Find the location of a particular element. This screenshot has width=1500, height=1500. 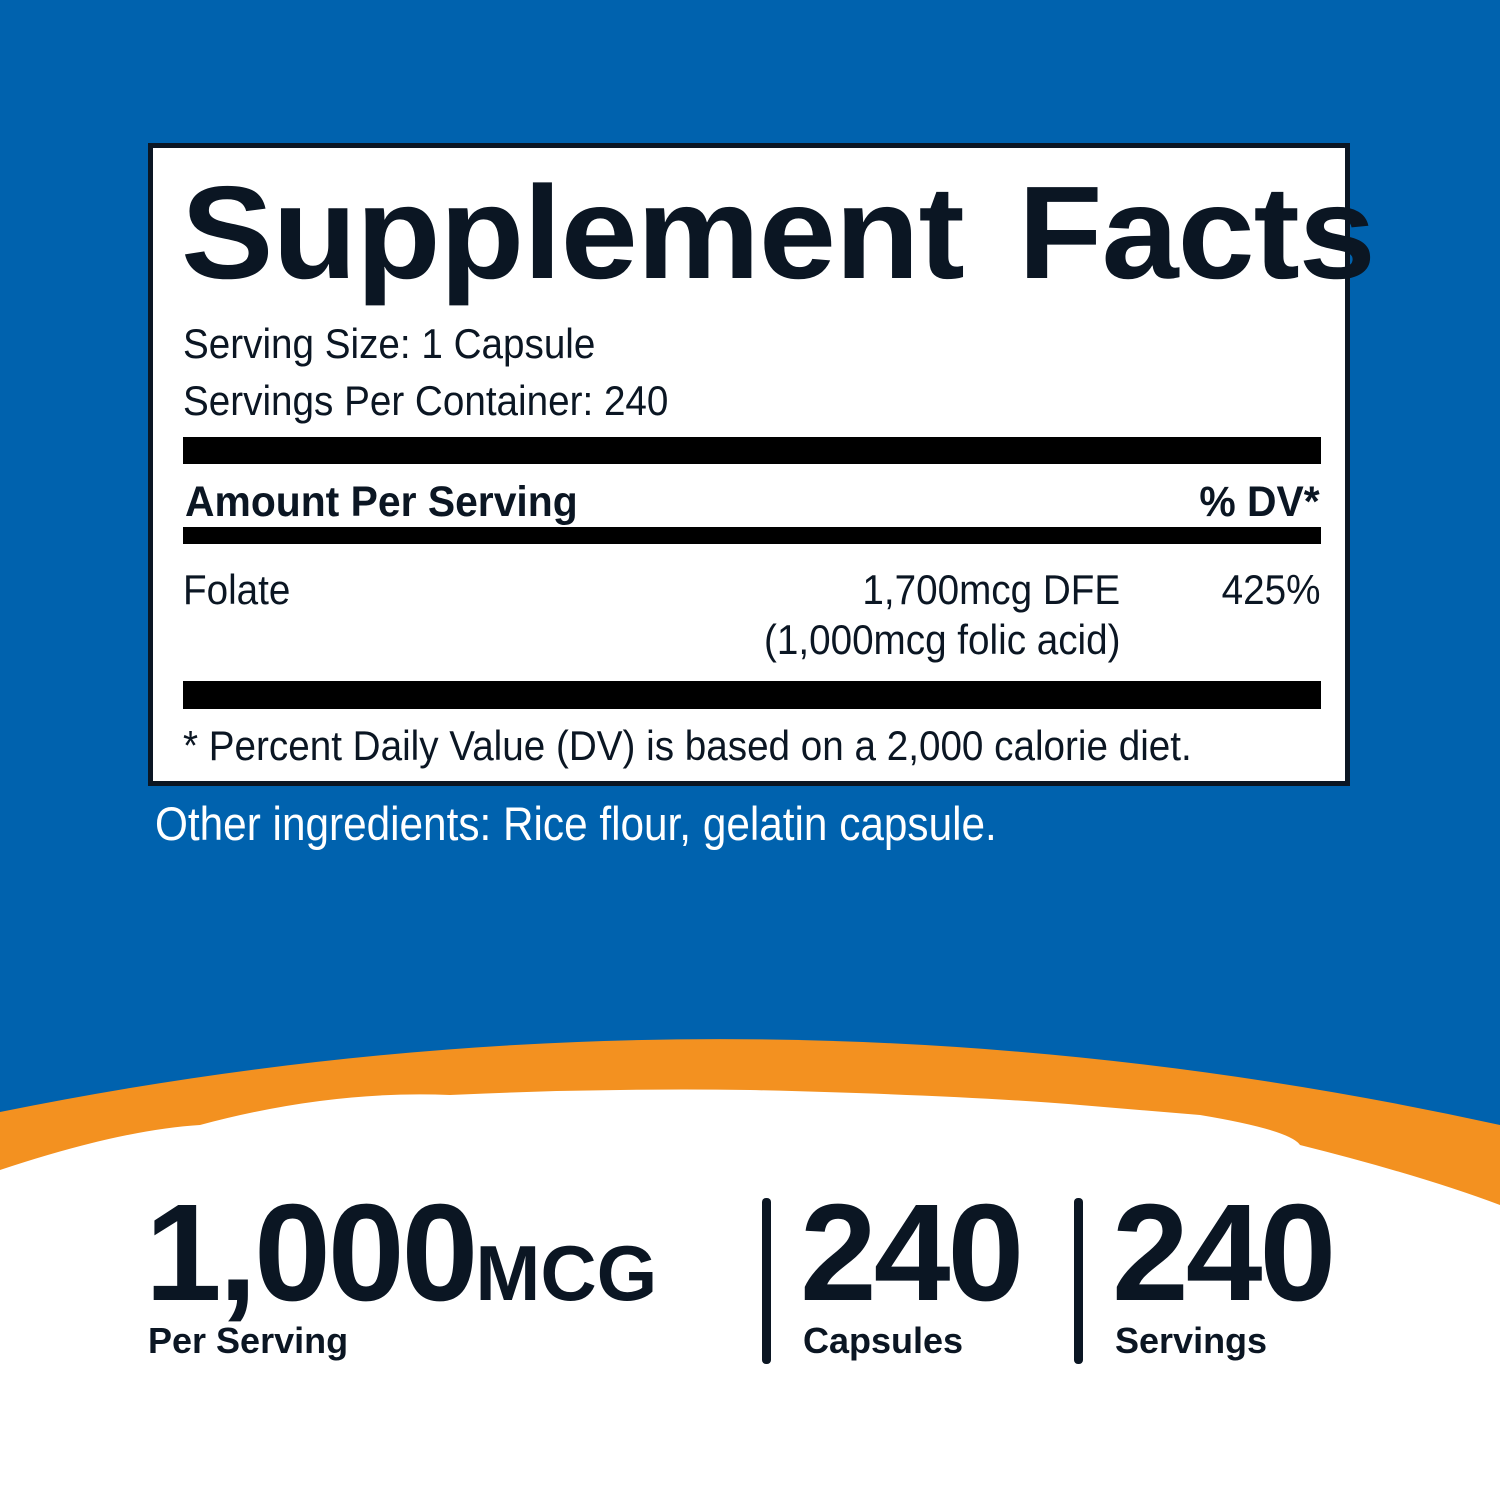

nutrient-name: Folate is located at coordinates (237, 589).